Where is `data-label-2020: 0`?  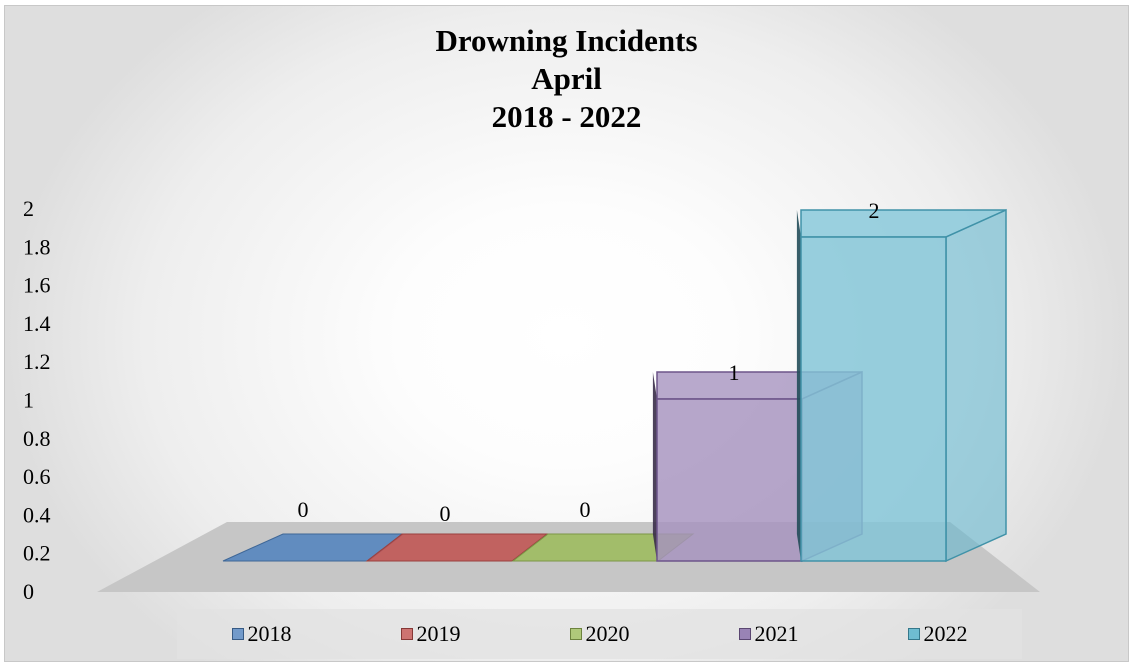
data-label-2020: 0 is located at coordinates (585, 509).